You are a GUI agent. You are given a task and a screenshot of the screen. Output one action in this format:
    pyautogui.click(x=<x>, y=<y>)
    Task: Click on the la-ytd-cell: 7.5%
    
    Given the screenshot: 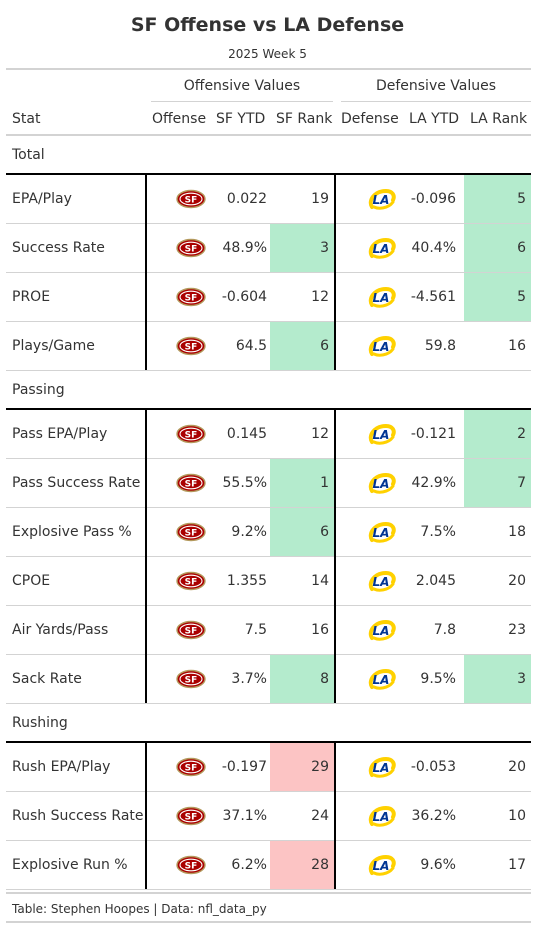 What is the action you would take?
    pyautogui.click(x=438, y=532)
    